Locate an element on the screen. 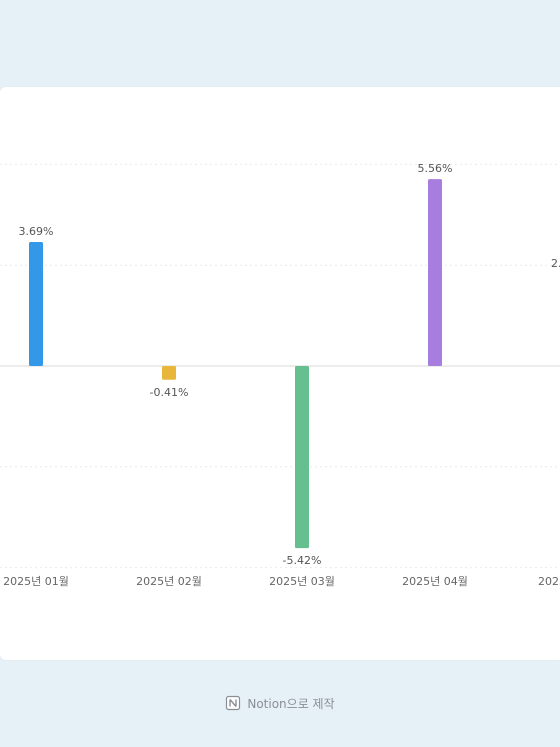 The height and width of the screenshot is (747, 560). x-tick-label-3: 2025년 03월 is located at coordinates (302, 581).